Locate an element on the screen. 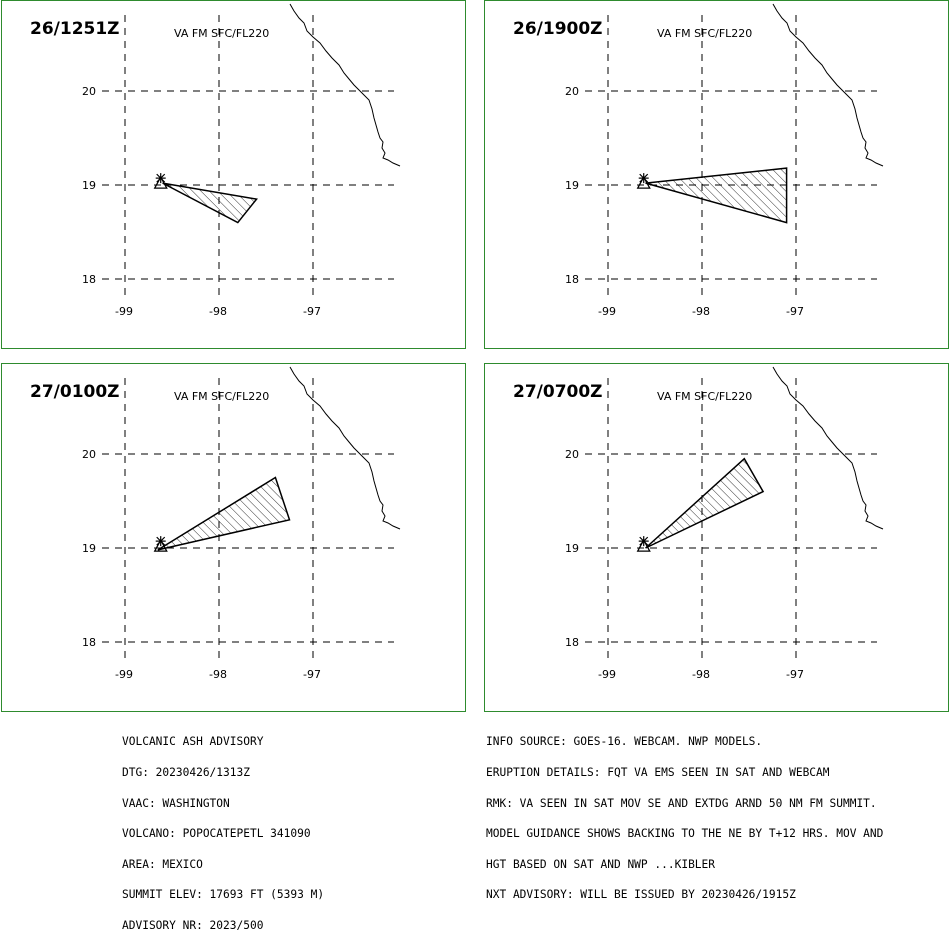  advisory-line: DTG: 20230426/1313Z is located at coordinates (186, 772).